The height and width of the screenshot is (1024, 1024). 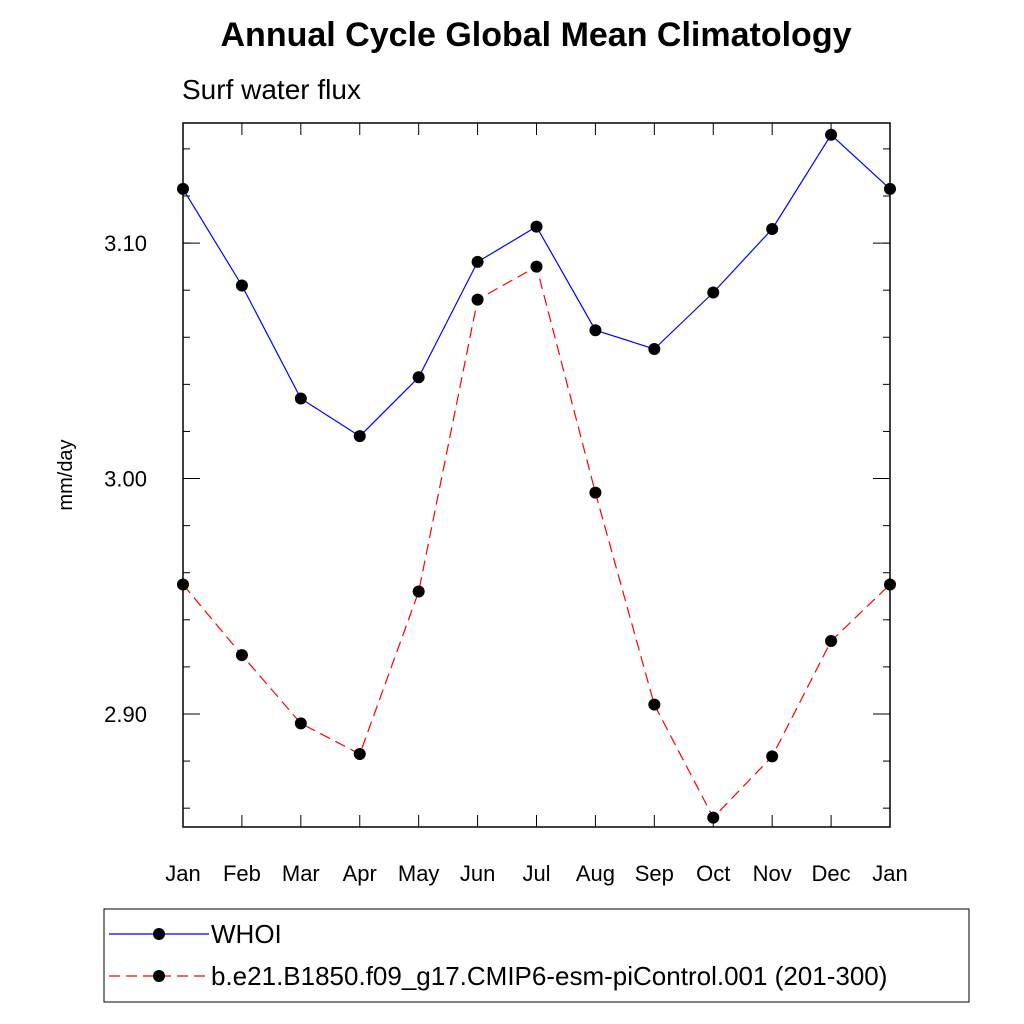 What do you see at coordinates (536, 35) in the screenshot?
I see `chart-title: Annual Cycle Global Mean Climatology` at bounding box center [536, 35].